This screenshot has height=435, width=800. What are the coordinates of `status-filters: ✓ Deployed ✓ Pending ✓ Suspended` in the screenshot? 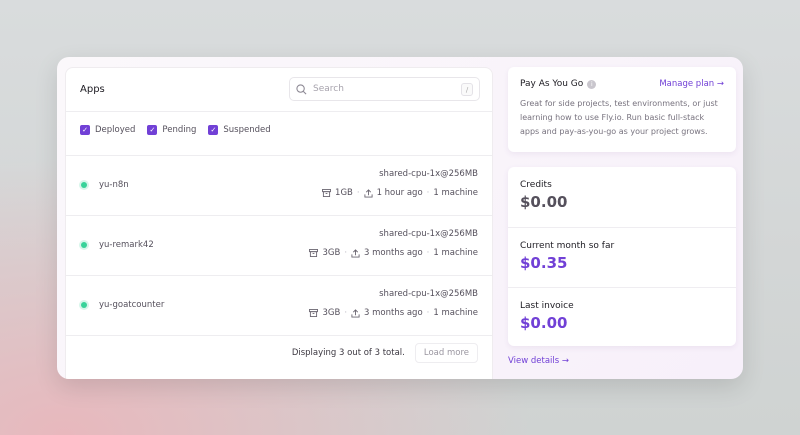 It's located at (175, 130).